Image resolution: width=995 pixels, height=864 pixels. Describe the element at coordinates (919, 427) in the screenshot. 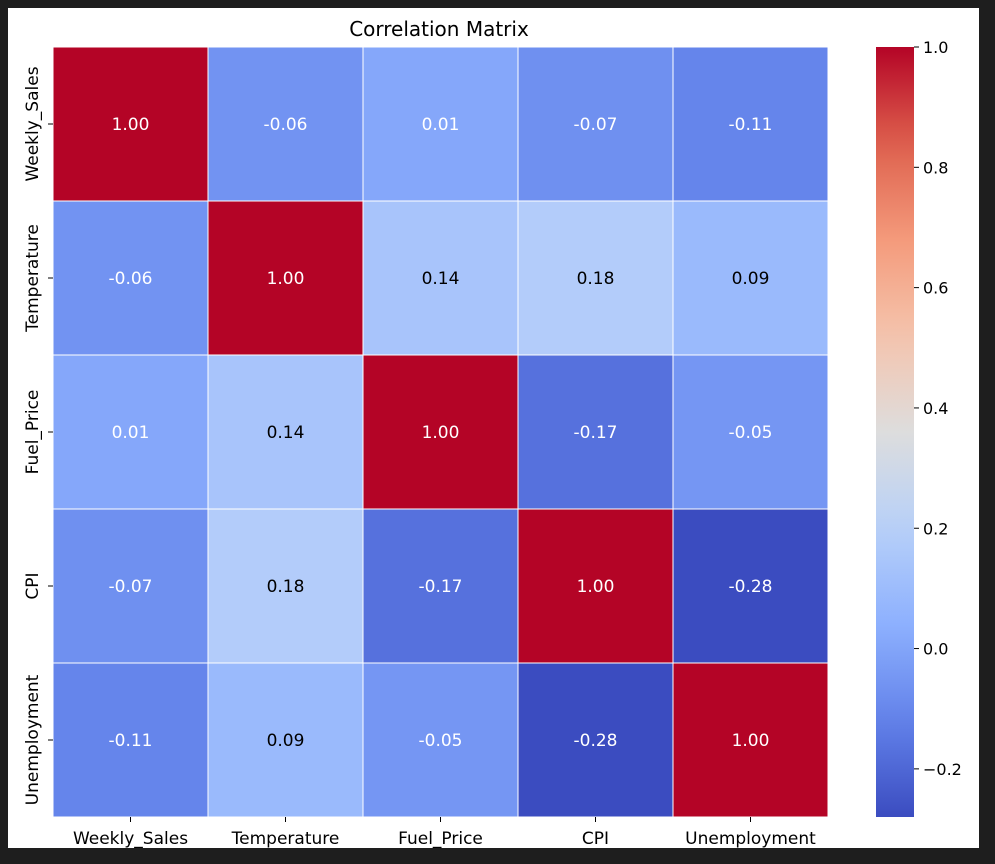

I see `colorbar: 1.0 0.8 0.6 0.4 0.2 0.0 −0.2` at that location.